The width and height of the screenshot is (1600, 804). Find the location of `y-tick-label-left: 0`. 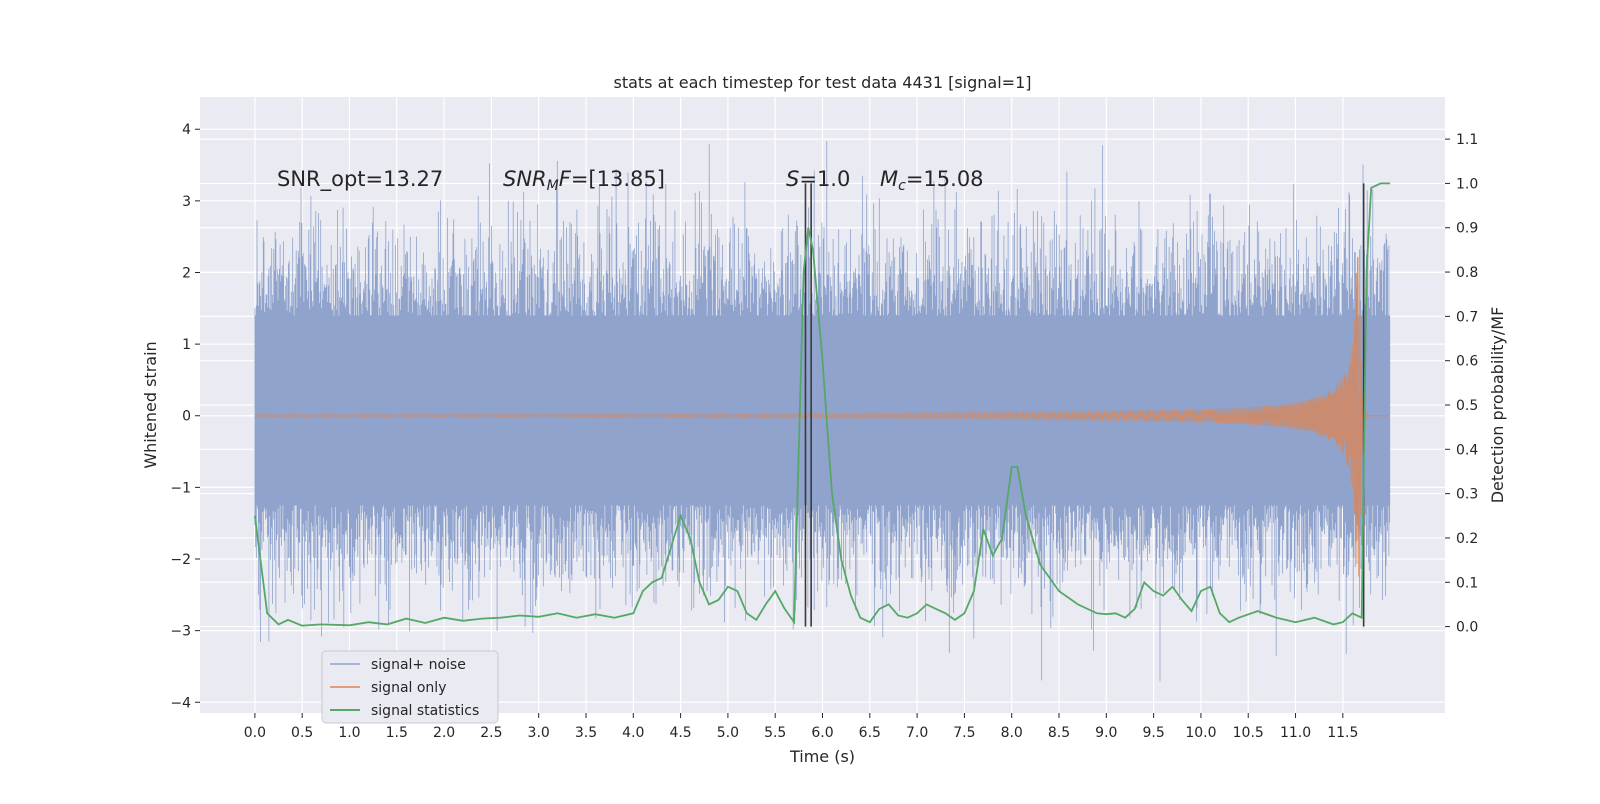

y-tick-label-left: 0 is located at coordinates (186, 417).